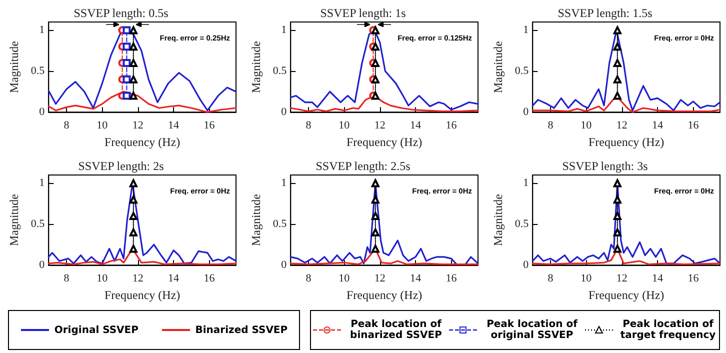 This screenshot has width=726, height=353. Describe the element at coordinates (363, 13) in the screenshot. I see `chart-title: SSVEP length: 1s` at that location.